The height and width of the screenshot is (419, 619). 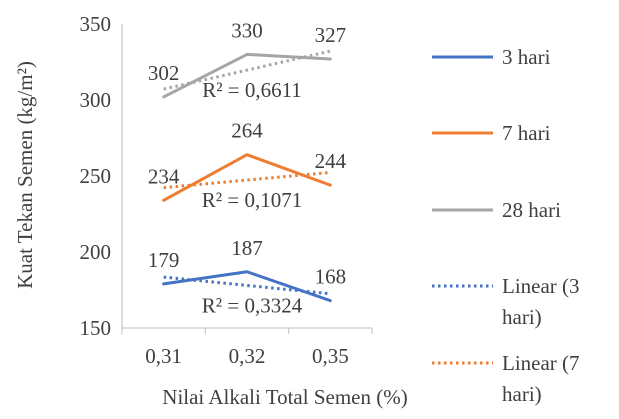 What do you see at coordinates (247, 131) in the screenshot?
I see `data-label: 264` at bounding box center [247, 131].